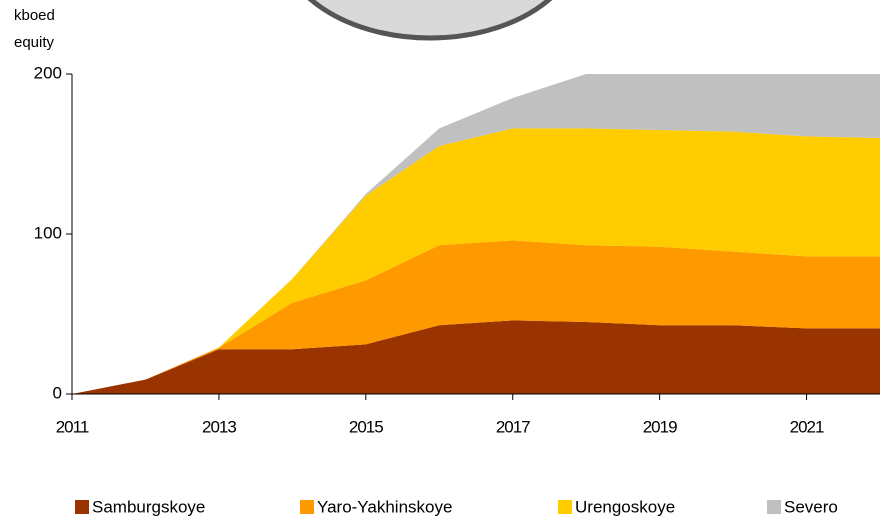  I want to click on x-tick-label: 2021, so click(807, 426).